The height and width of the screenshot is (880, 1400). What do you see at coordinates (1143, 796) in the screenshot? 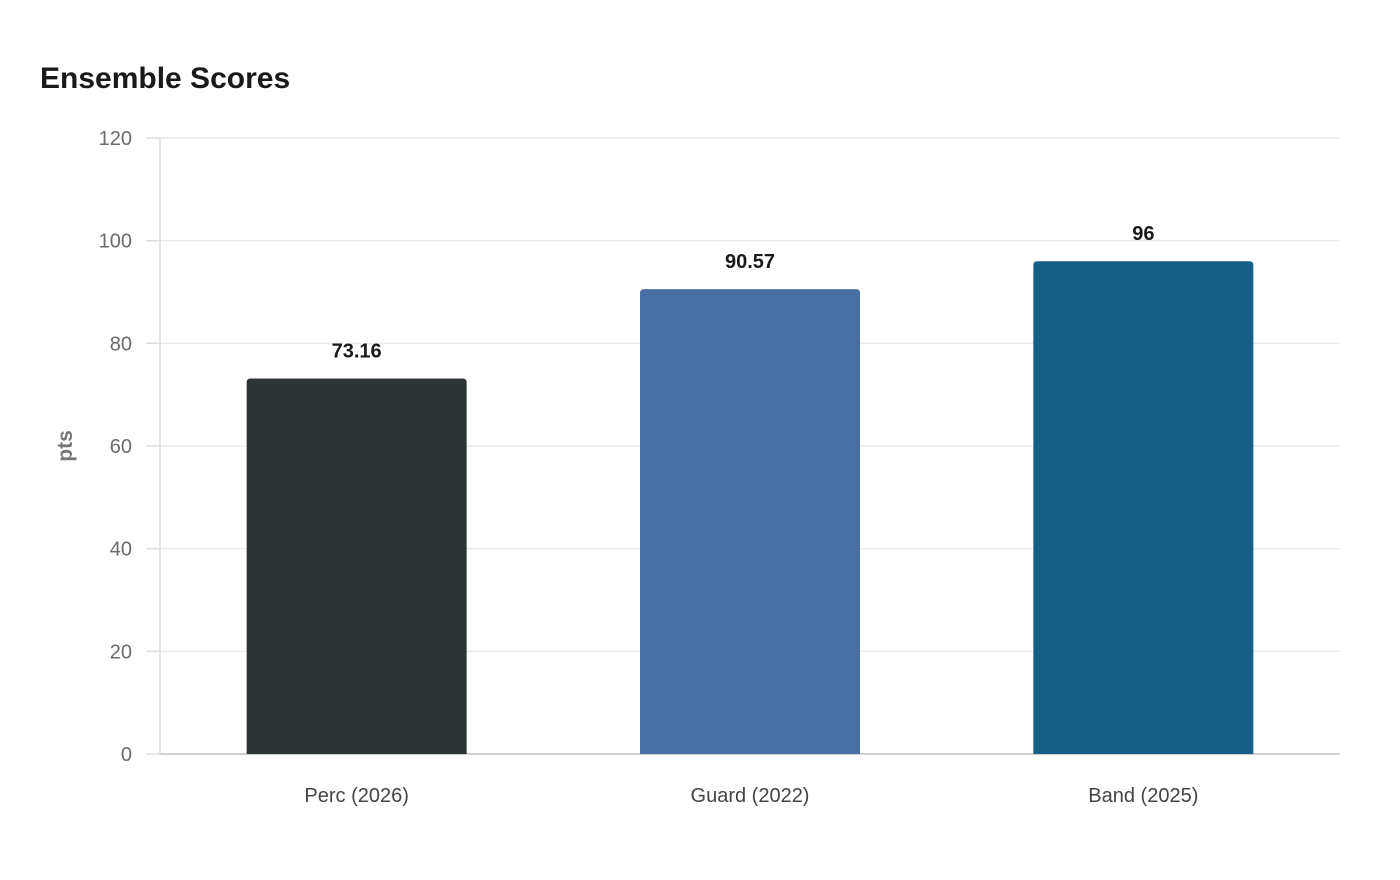
I see `x-category-label: Band (2025)` at bounding box center [1143, 796].